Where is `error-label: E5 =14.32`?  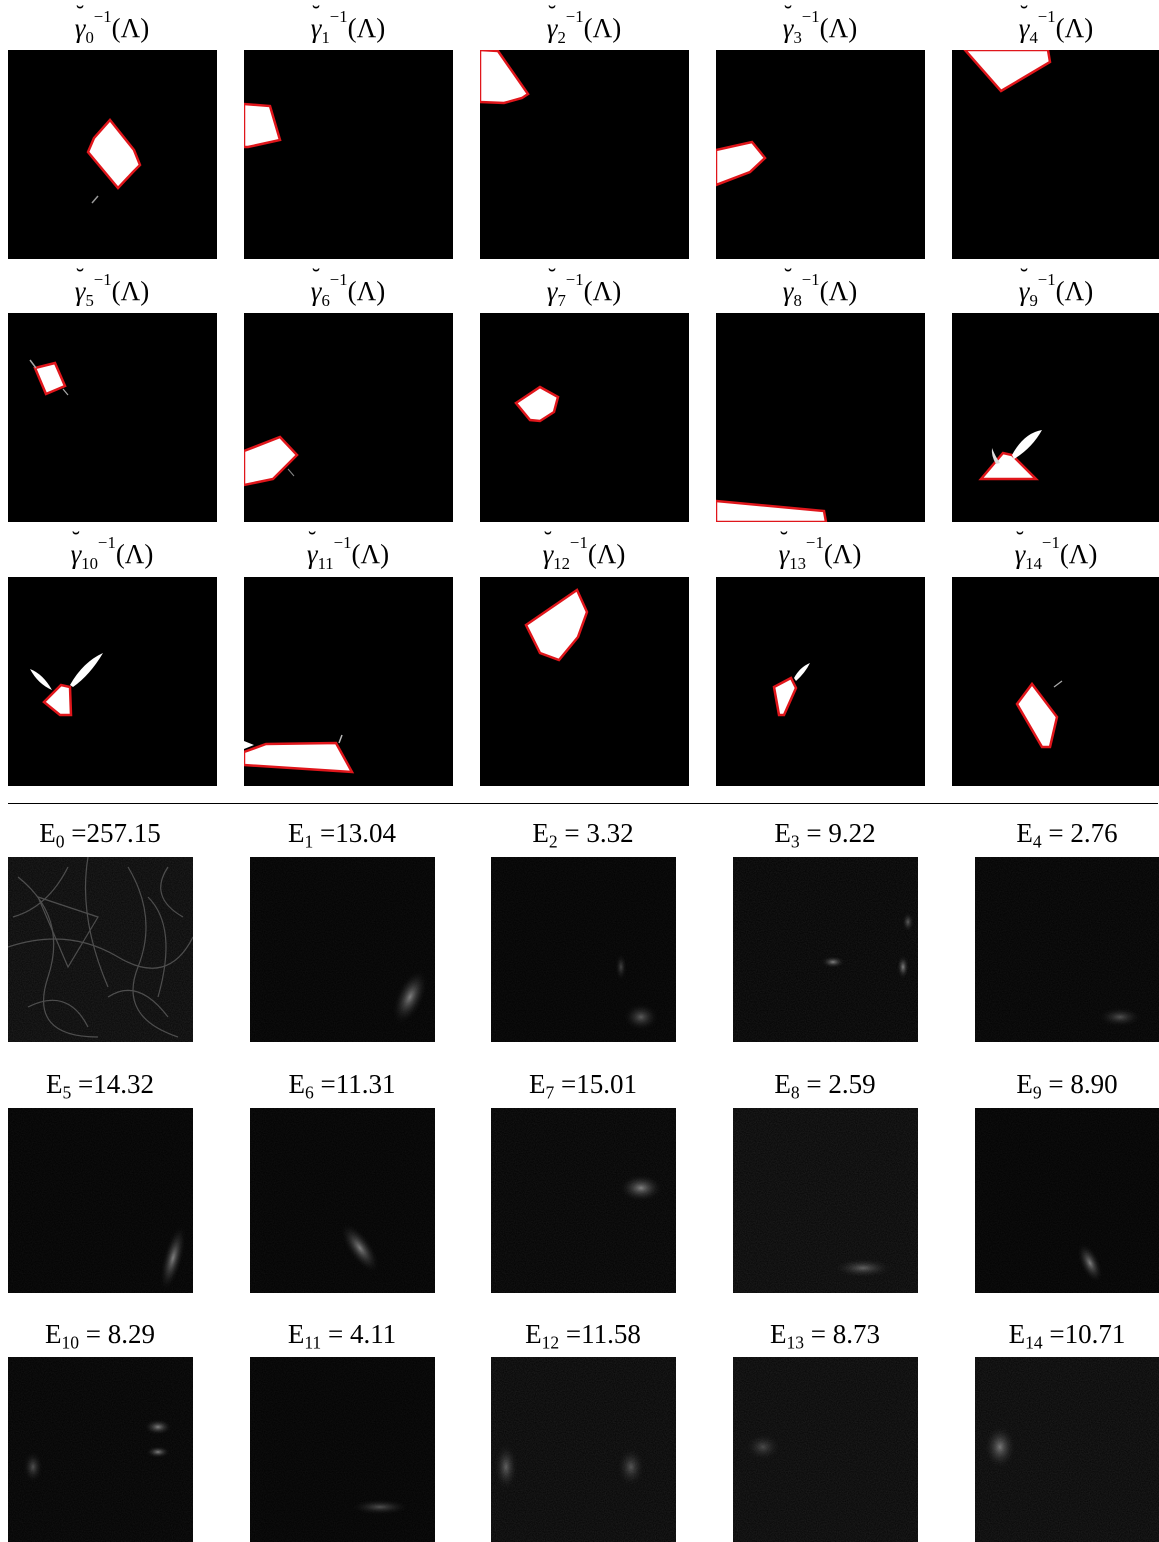
error-label: E5 =14.32 is located at coordinates (100, 1086).